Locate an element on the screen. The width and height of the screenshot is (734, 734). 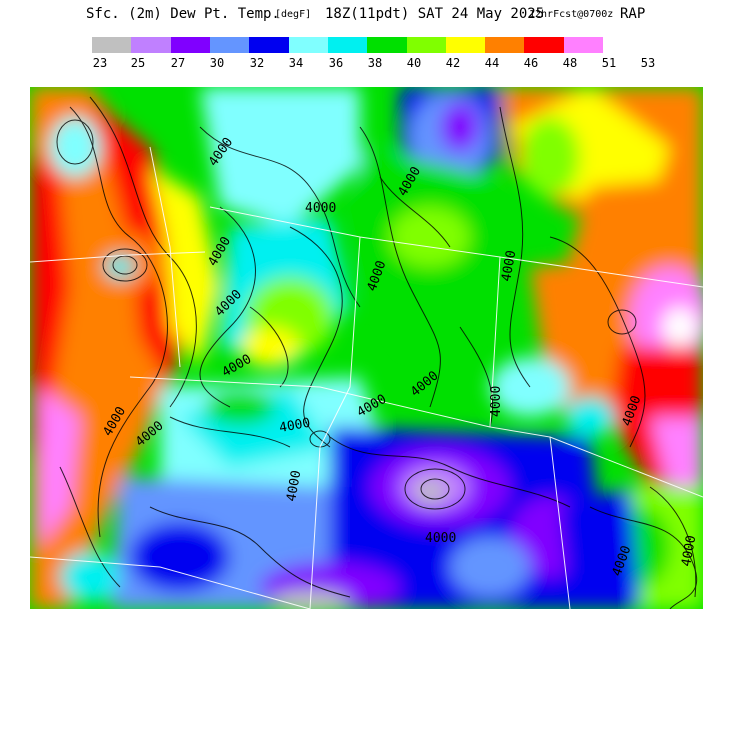
legend-tick-label: 36 is located at coordinates (336, 63).